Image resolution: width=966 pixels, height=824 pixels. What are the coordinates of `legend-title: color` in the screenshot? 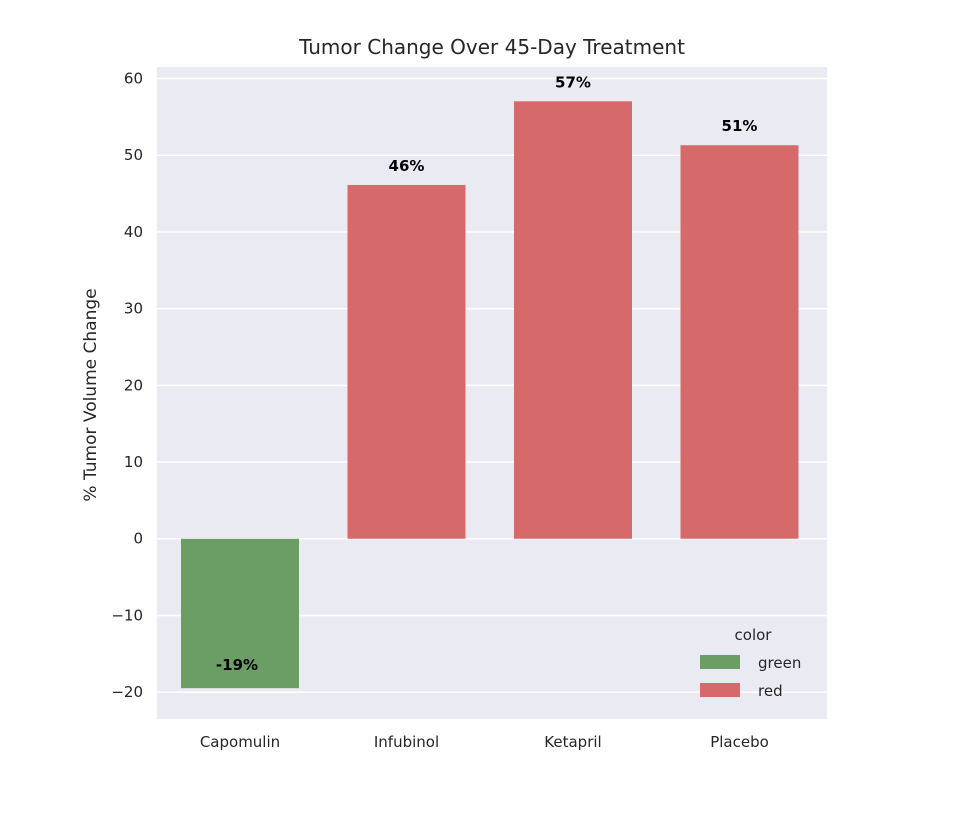 It's located at (754, 635).